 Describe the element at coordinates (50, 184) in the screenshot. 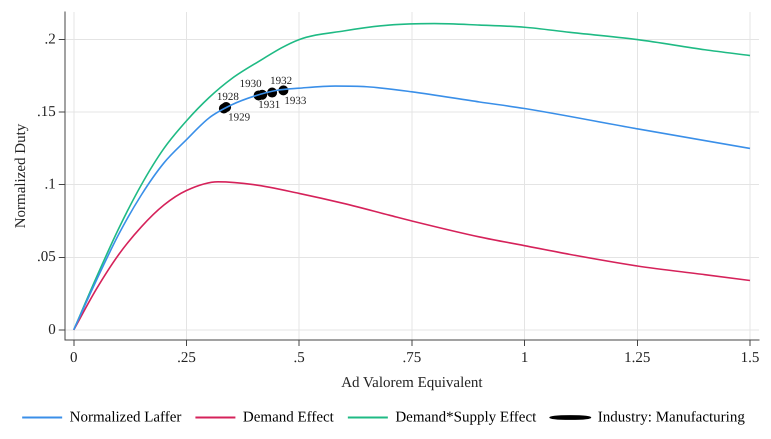

I see `y-tick-label: .1` at that location.